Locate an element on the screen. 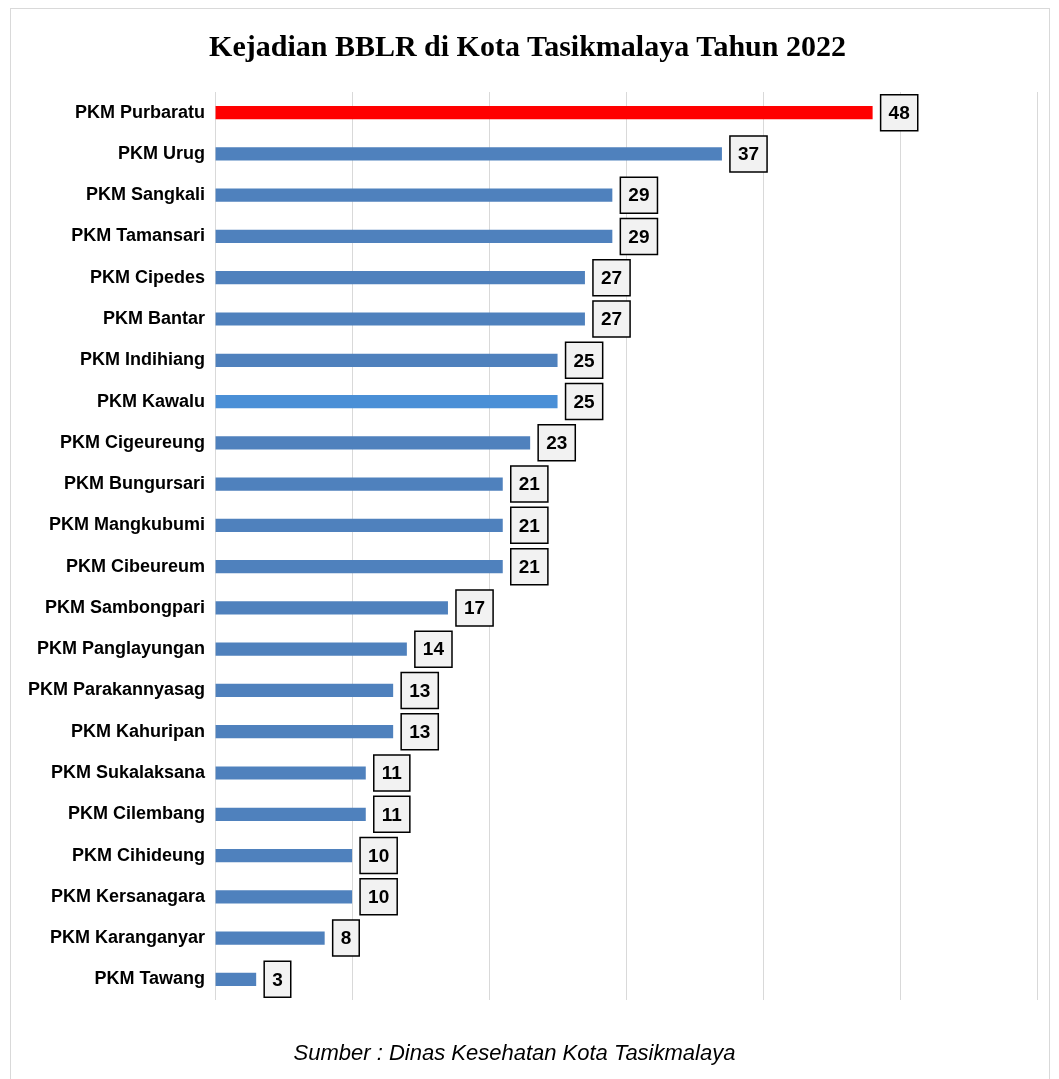 The image size is (1059, 1079). y-tick-label: PKM Sukalaksana is located at coordinates (129, 771).